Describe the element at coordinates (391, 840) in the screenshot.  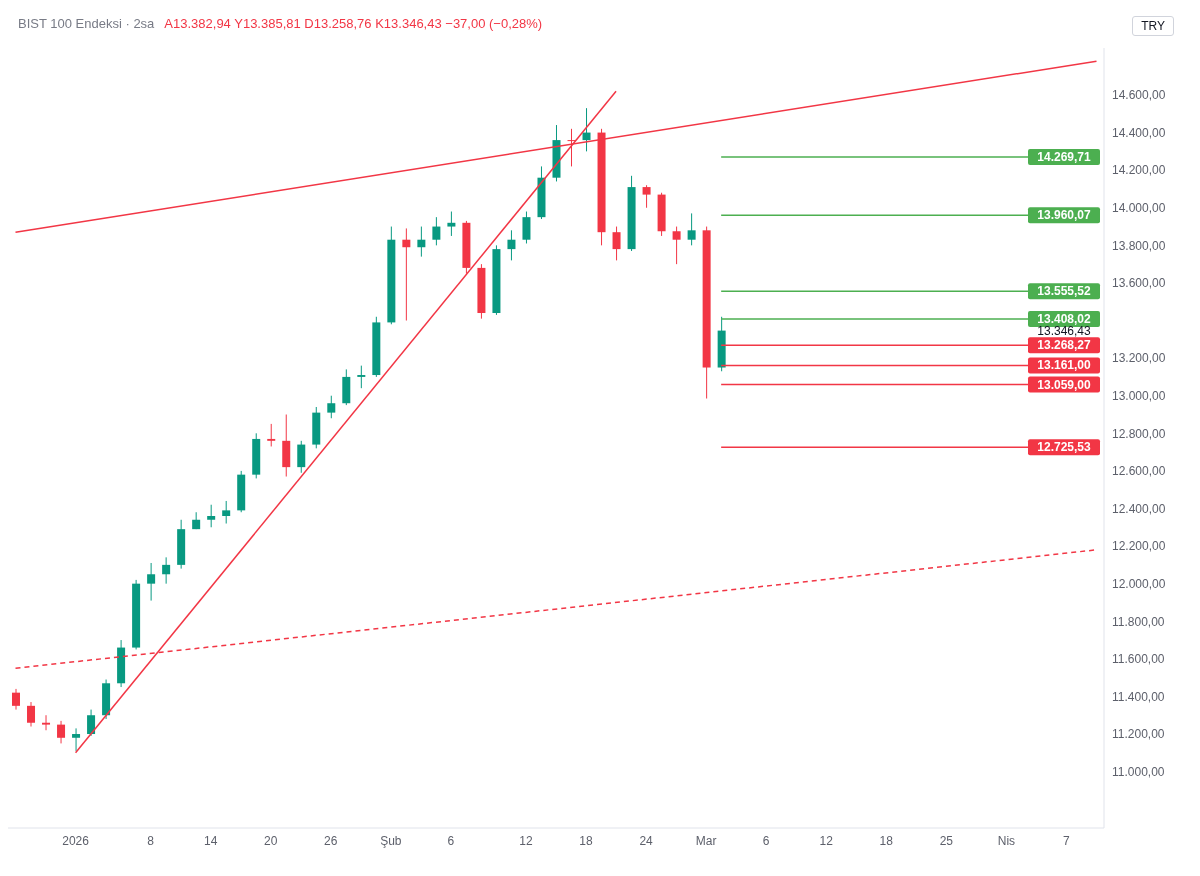
I see `x-tick-label: Şub` at that location.